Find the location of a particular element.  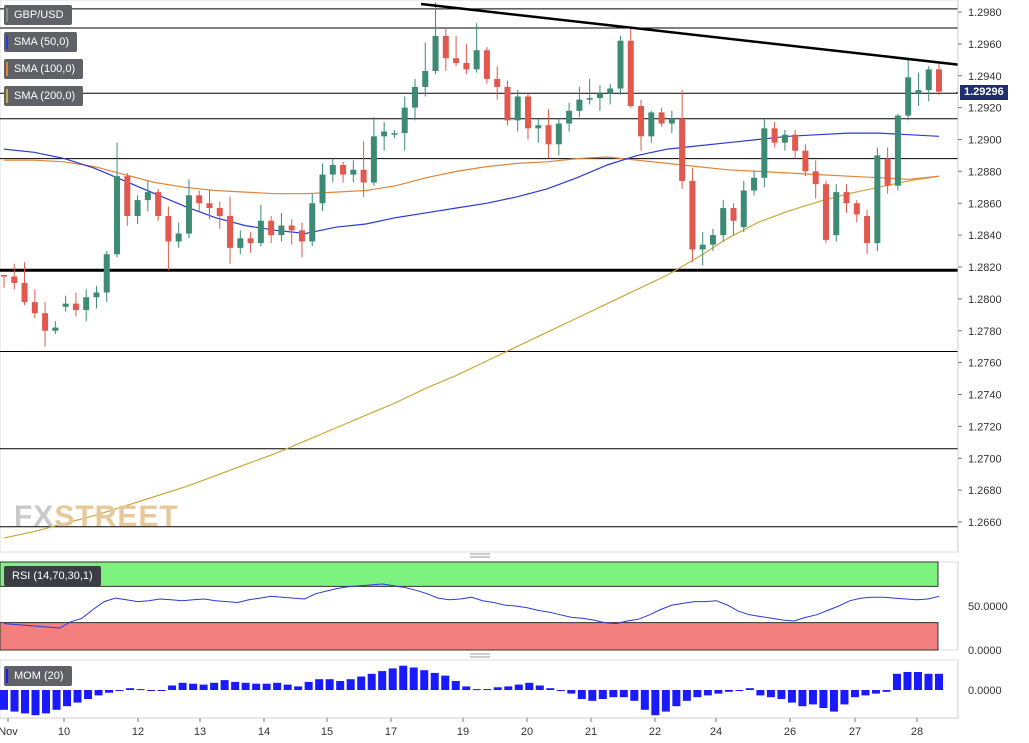

rsi-overbought-zone is located at coordinates (469, 574).